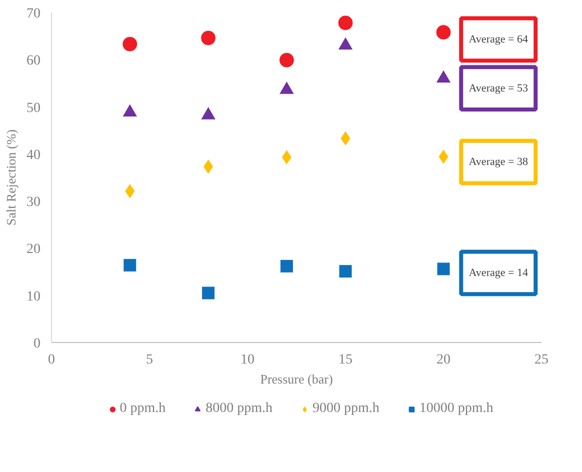 This screenshot has height=472, width=582. Describe the element at coordinates (247, 360) in the screenshot. I see `x-tick-label: 10` at that location.